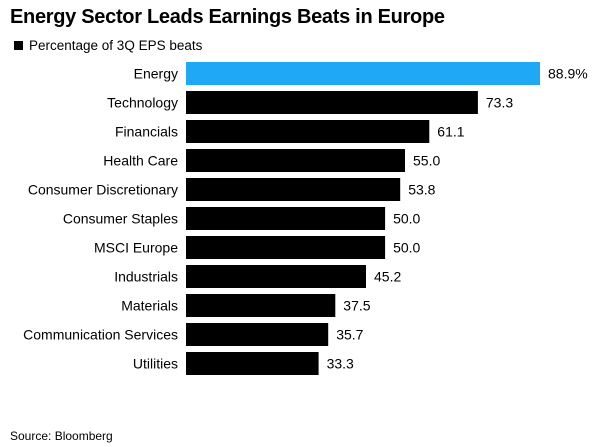  What do you see at coordinates (276, 276) in the screenshot?
I see `bar-industrials` at bounding box center [276, 276].